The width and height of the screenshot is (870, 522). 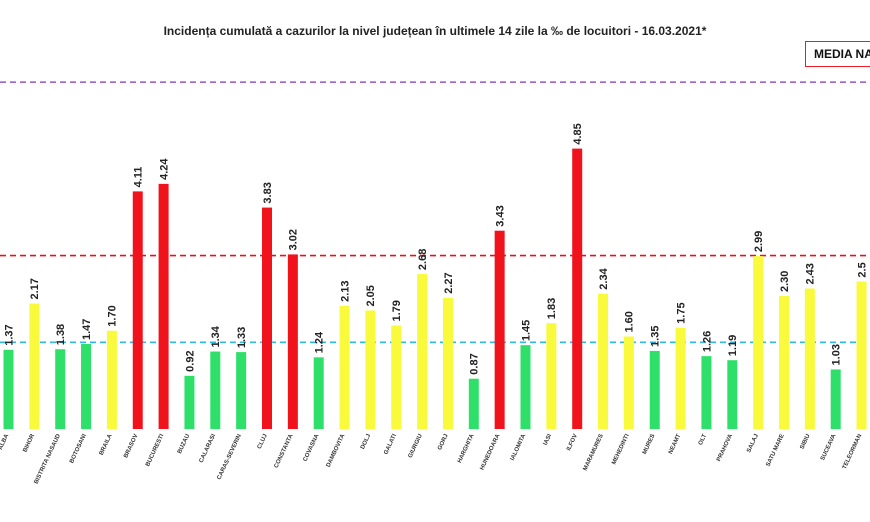 I want to click on bar-neamt, so click(x=680, y=378).